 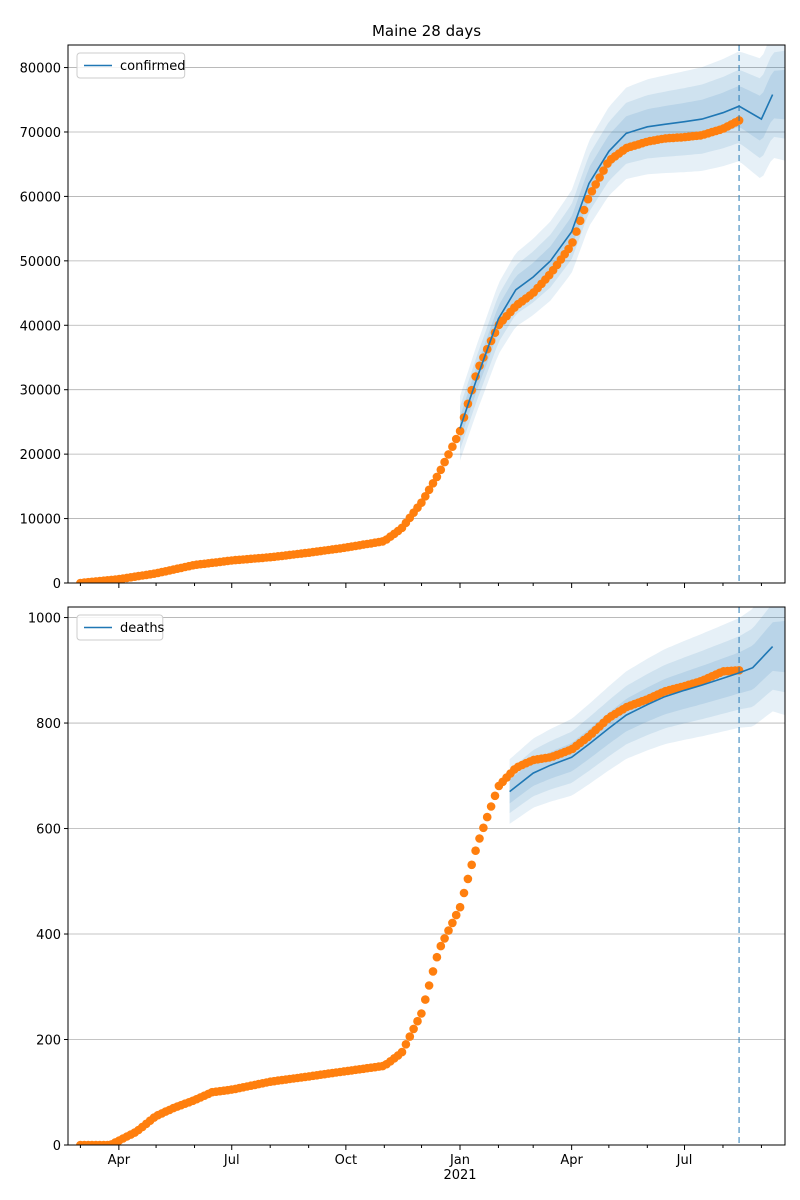 What do you see at coordinates (40, 520) in the screenshot?
I see `y-tick-label: 10000` at bounding box center [40, 520].